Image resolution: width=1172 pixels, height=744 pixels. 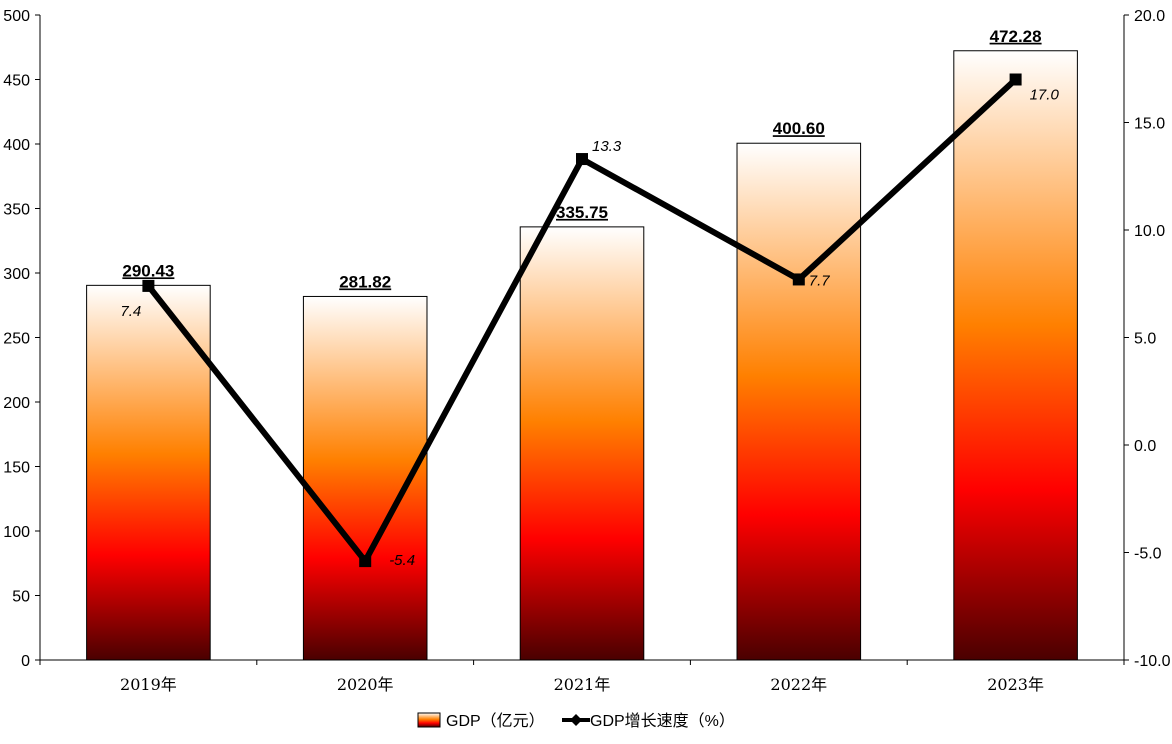 I want to click on growth-point-label: 17.0, so click(x=1045, y=95).